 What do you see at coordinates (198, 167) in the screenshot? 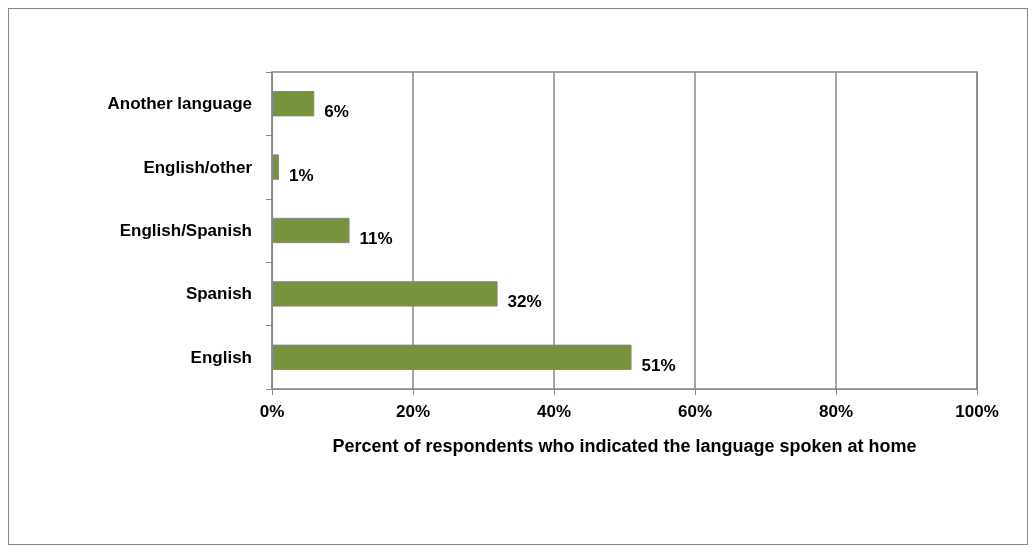
I see `y-tick-label: English/other` at bounding box center [198, 167].